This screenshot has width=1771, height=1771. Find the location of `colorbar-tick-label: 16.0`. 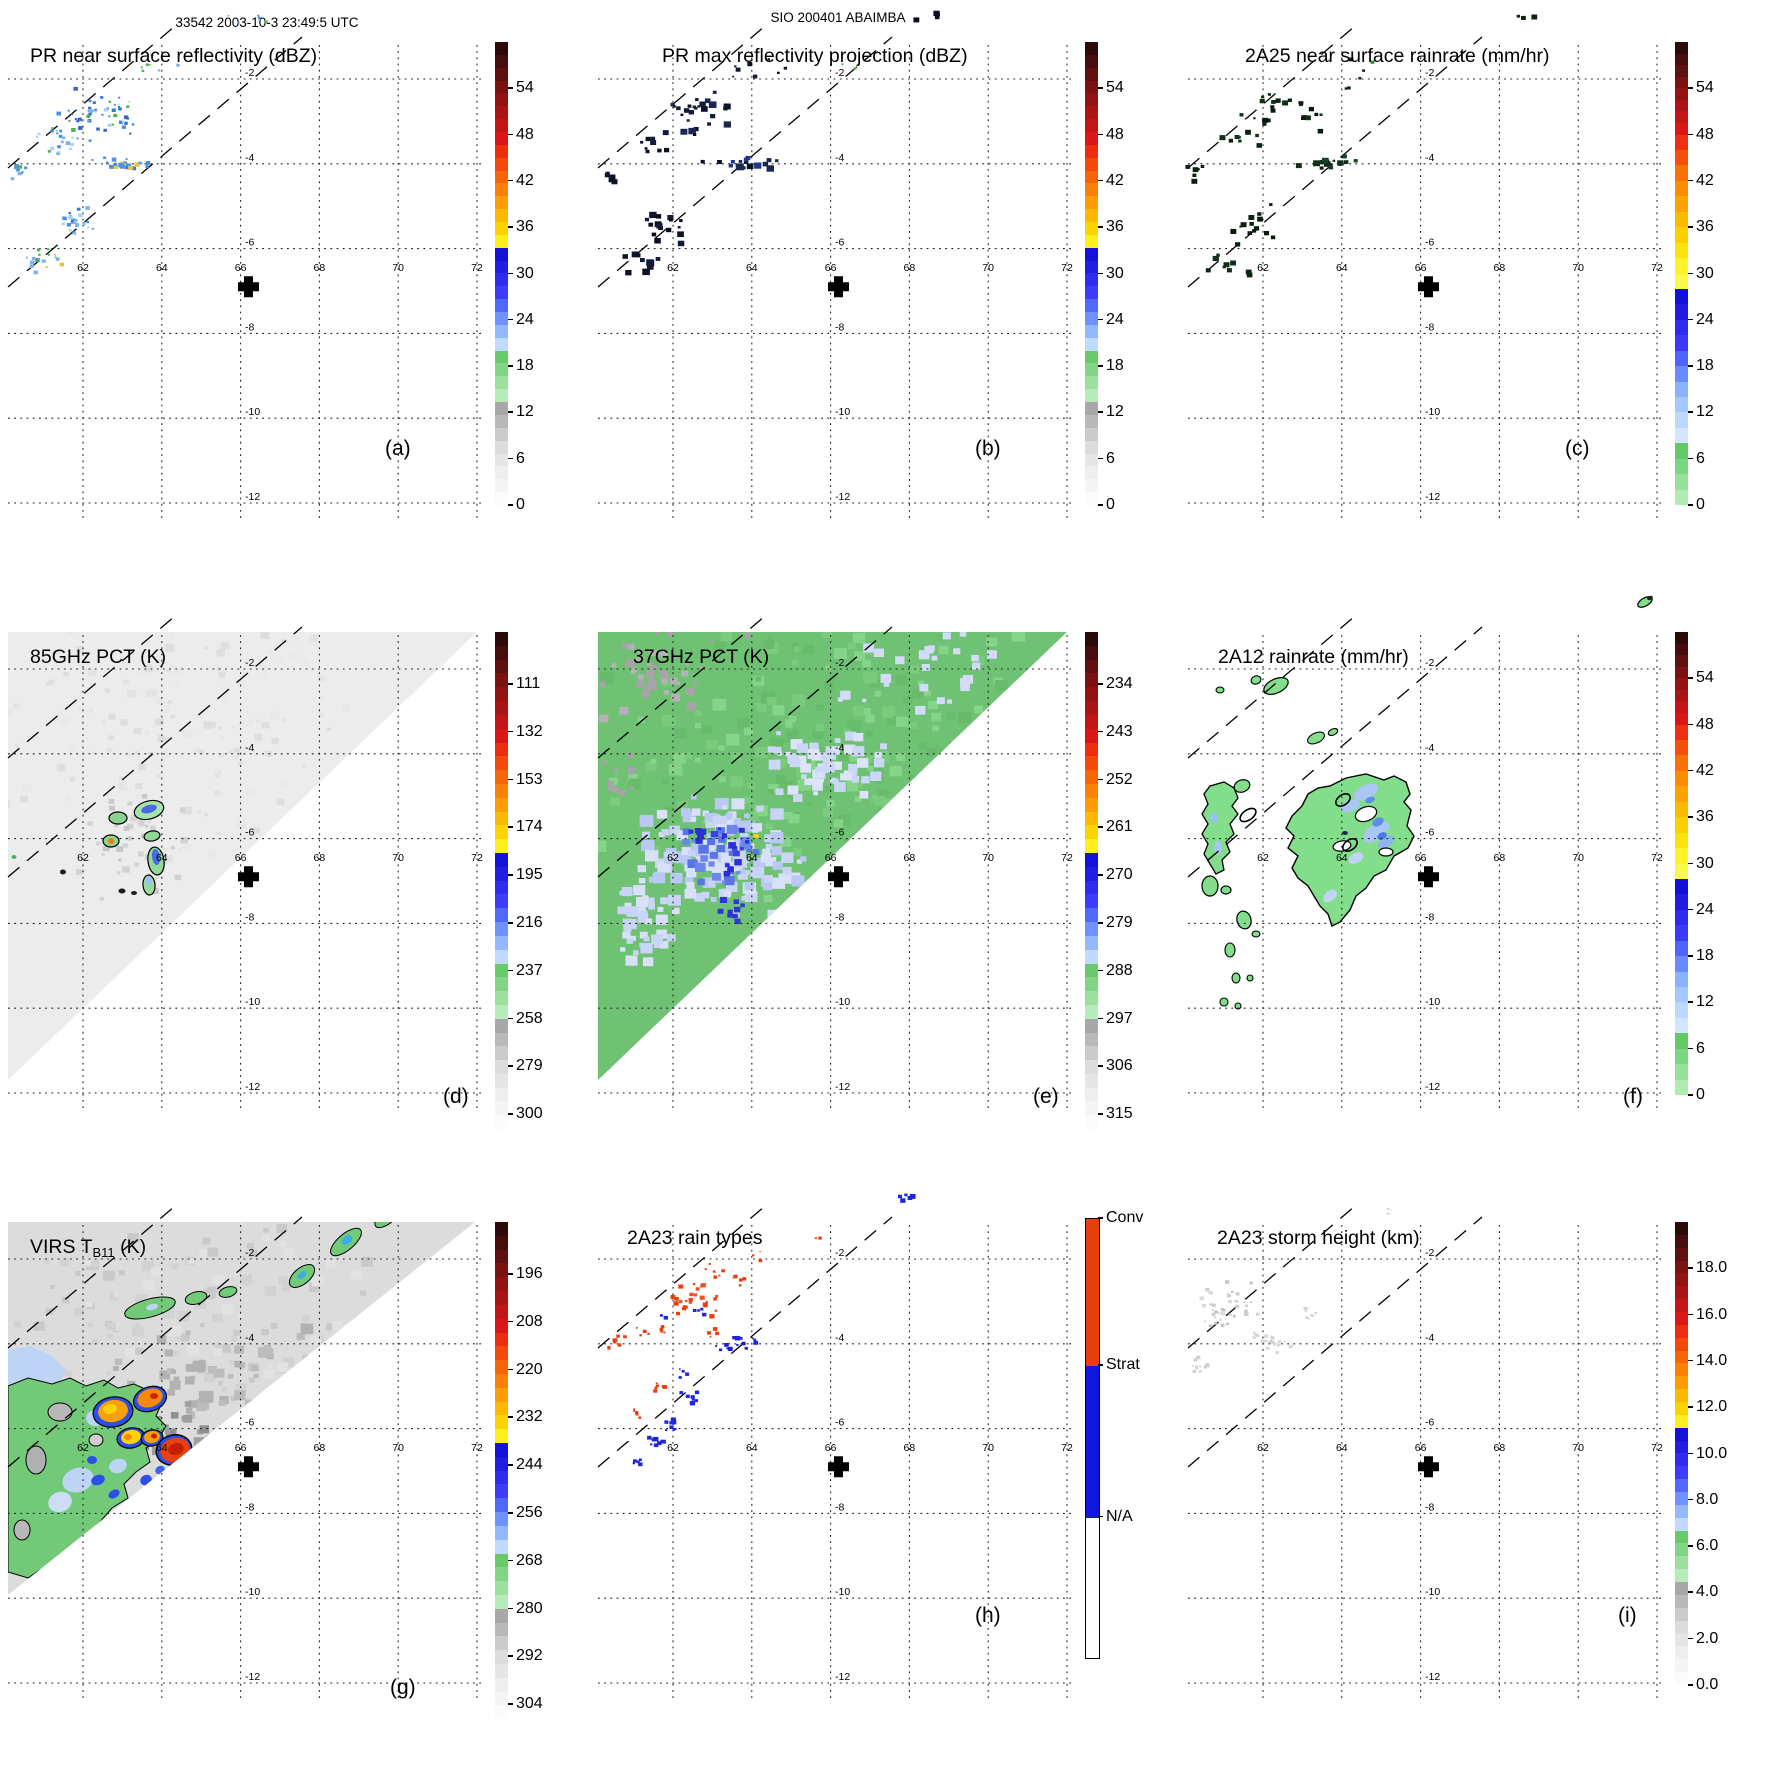

colorbar-tick-label: 16.0 is located at coordinates (1712, 1314).